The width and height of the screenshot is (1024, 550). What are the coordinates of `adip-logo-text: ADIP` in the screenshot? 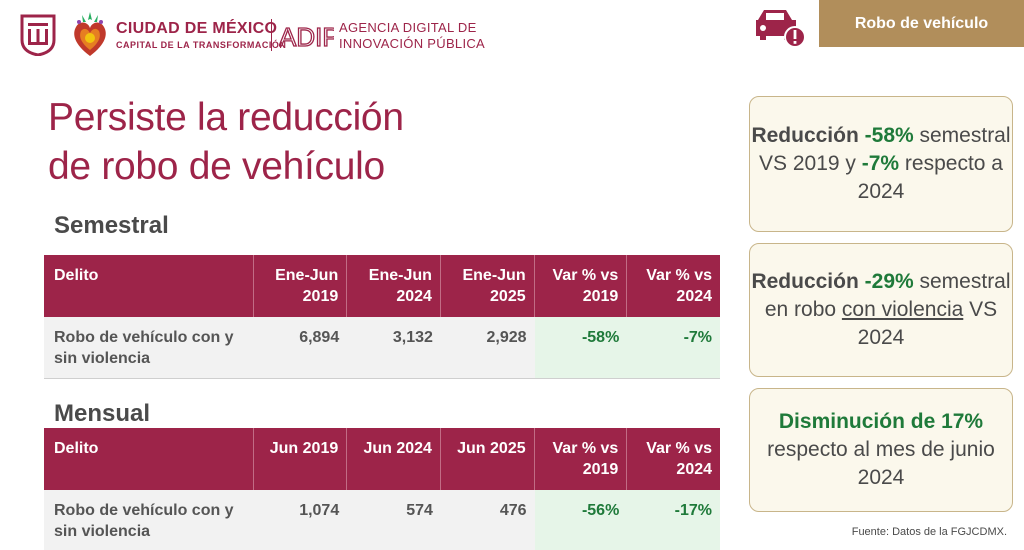 It's located at (306, 36).